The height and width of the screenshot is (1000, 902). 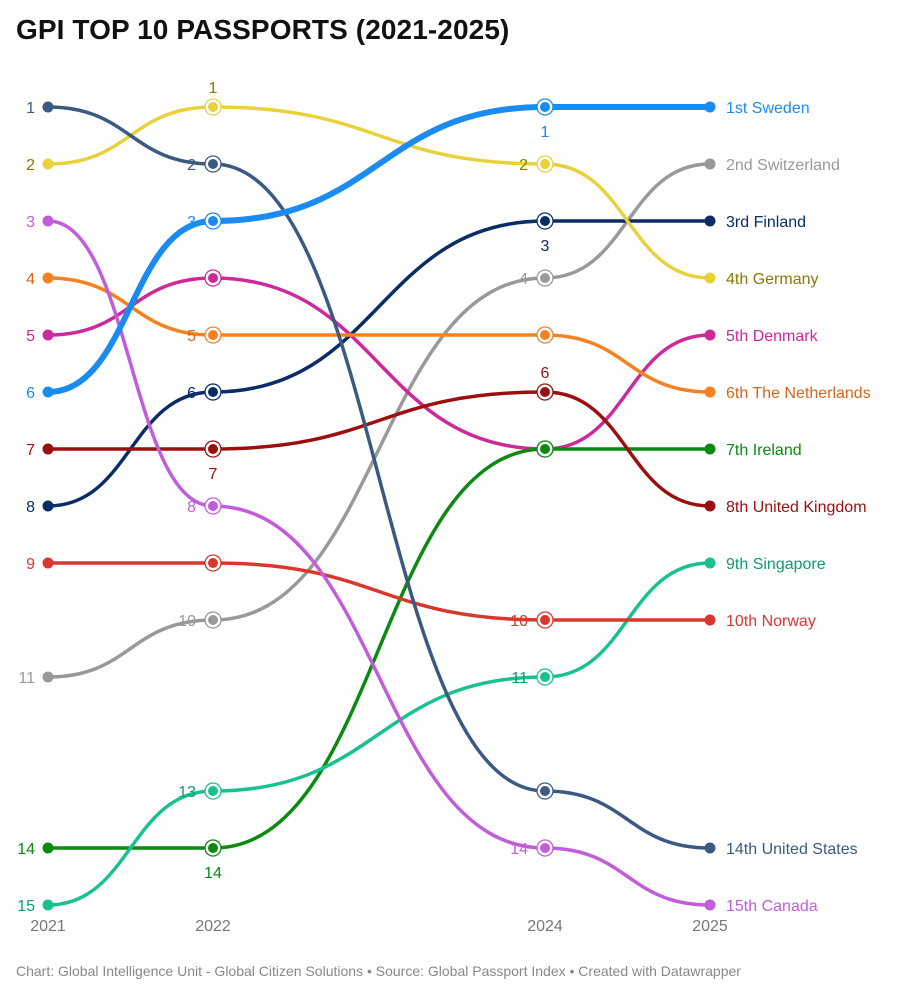 What do you see at coordinates (48, 449) in the screenshot?
I see `data-point-united-kingdom-2021` at bounding box center [48, 449].